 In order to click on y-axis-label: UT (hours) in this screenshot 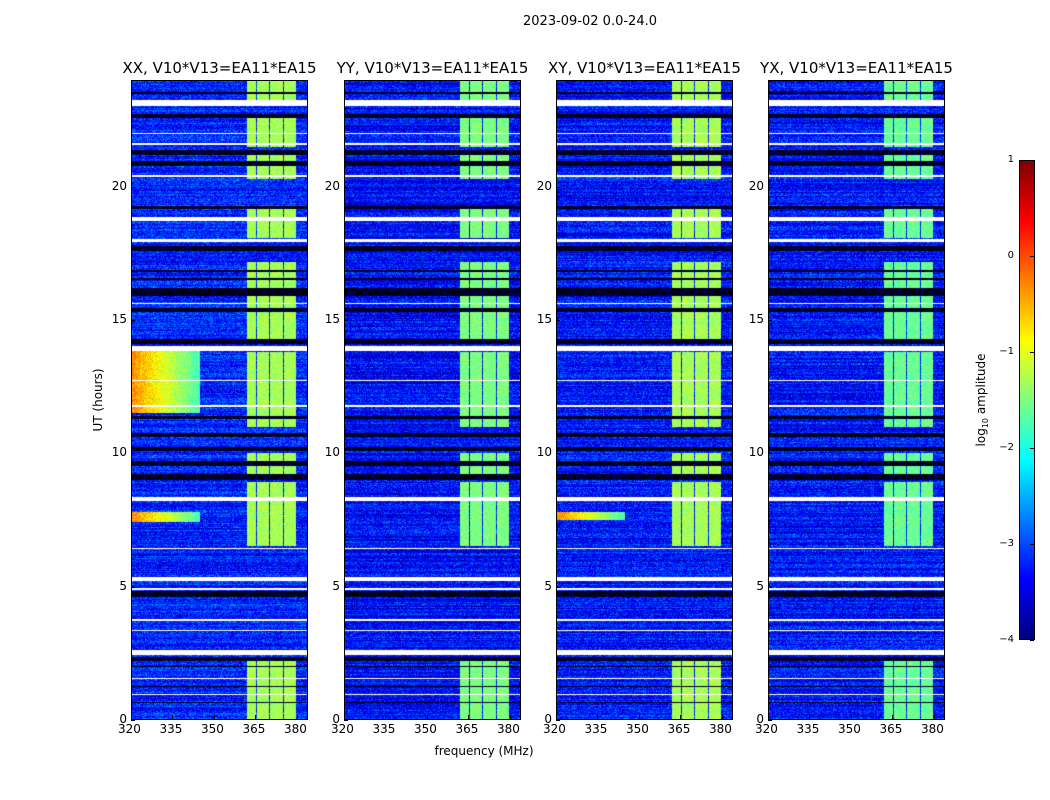, I will do `click(98, 400)`.